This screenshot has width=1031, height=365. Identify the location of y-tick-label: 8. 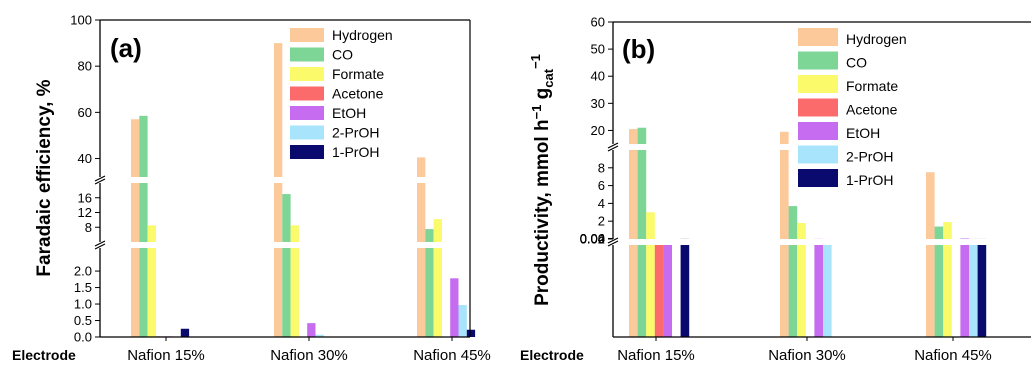
(601, 167).